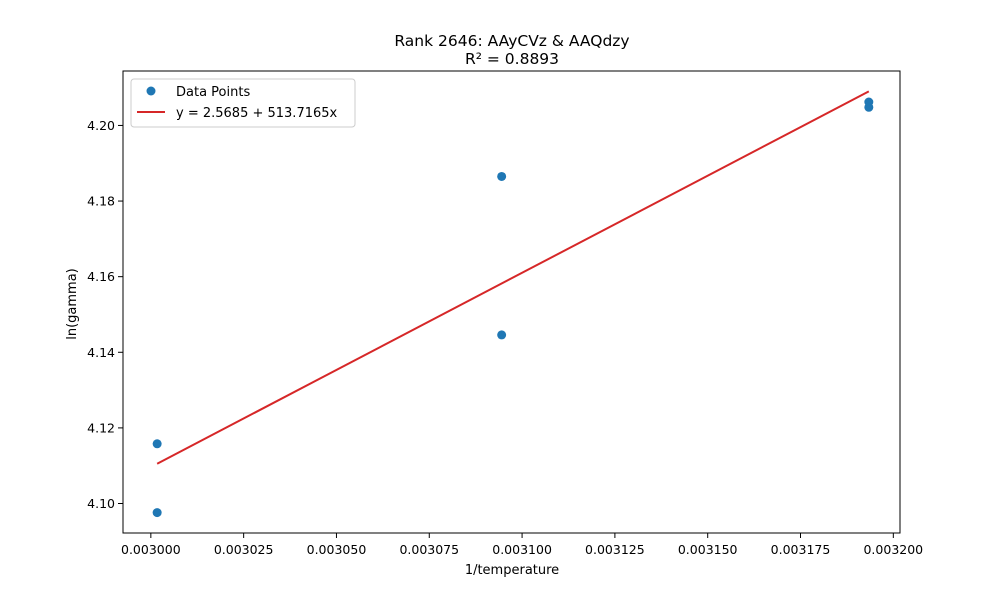  I want to click on x-tick-label: 0.003200, so click(893, 549).